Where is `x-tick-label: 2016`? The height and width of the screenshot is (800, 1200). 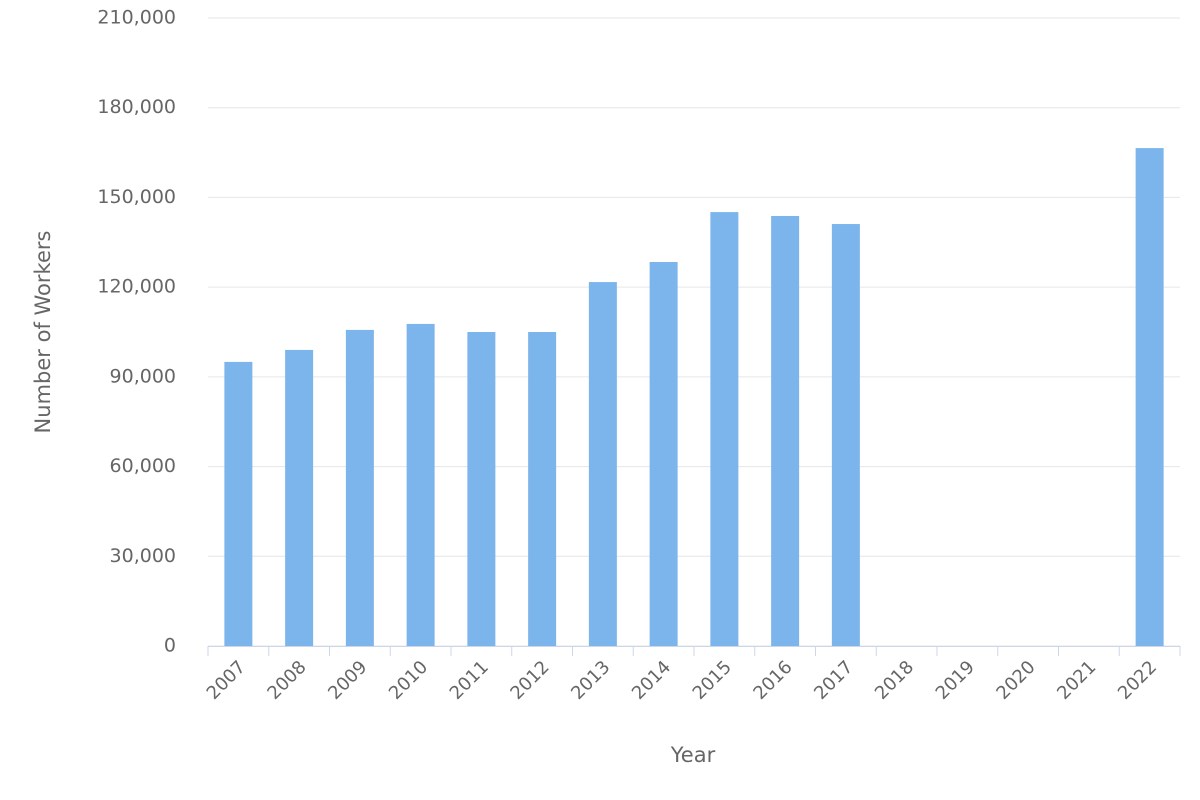
x-tick-label: 2016 is located at coordinates (772, 680).